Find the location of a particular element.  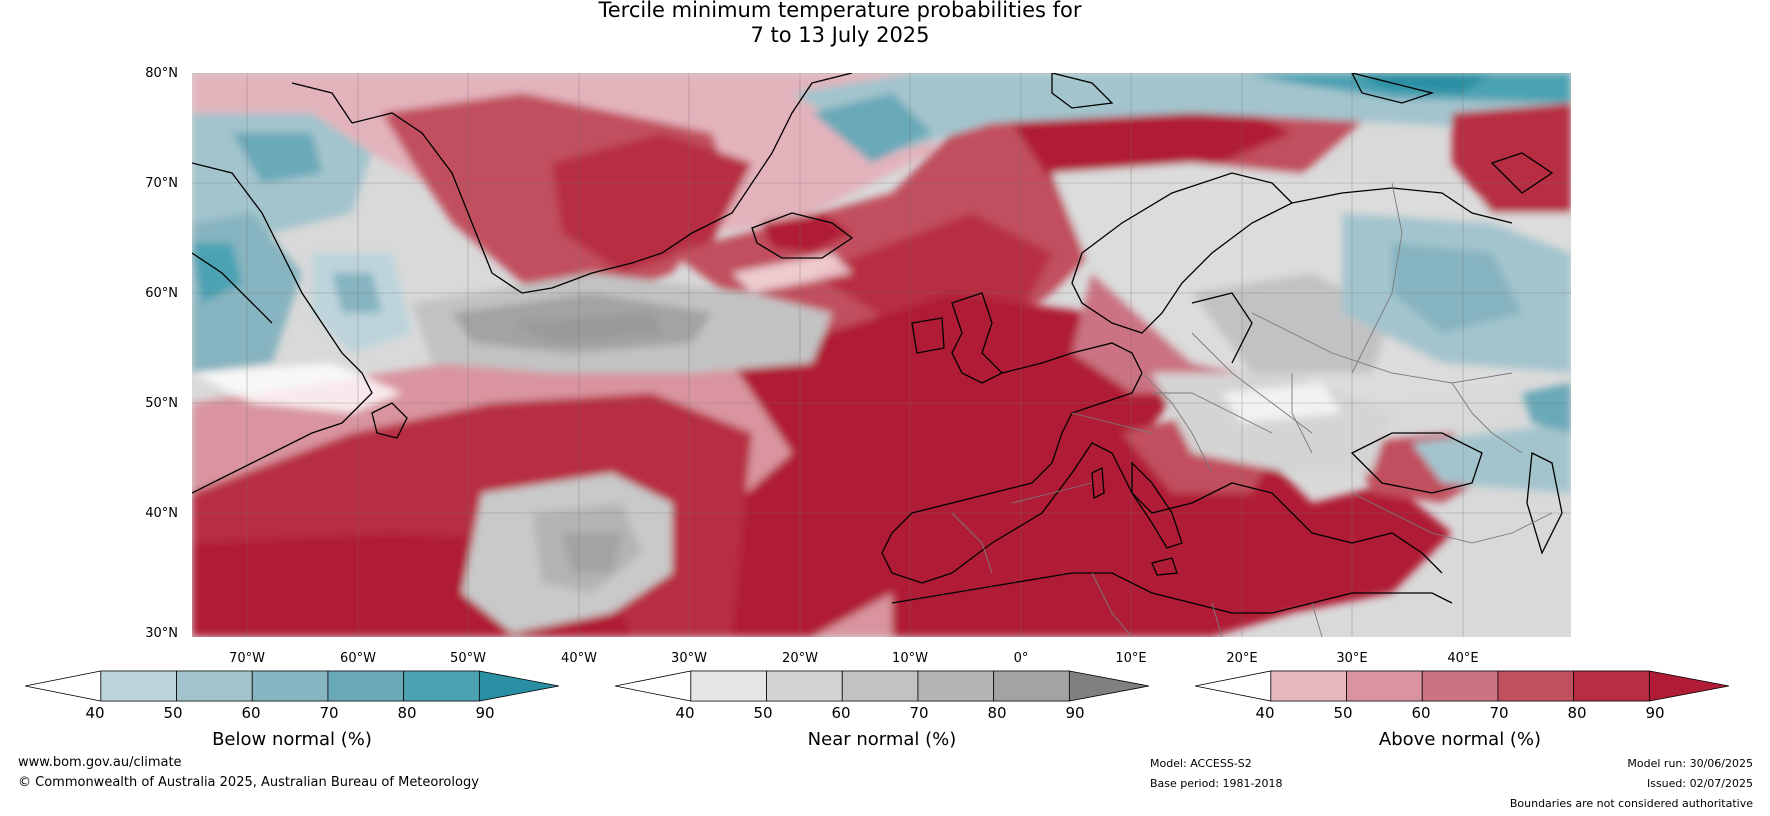

cb3-high-extend is located at coordinates (1689, 686).